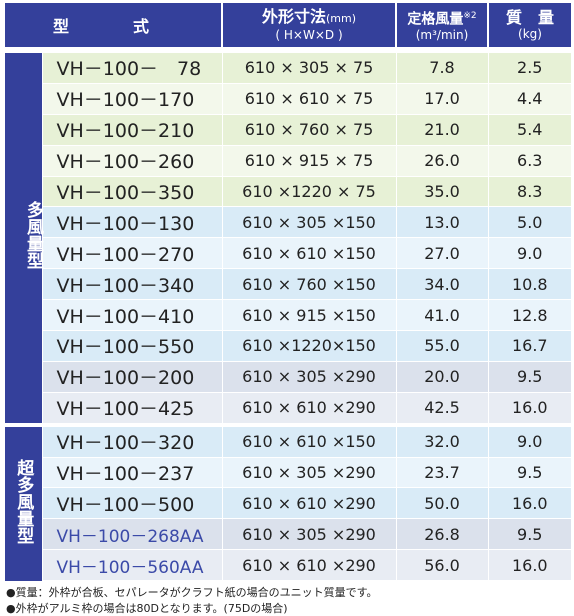  I want to click on table-row: VH－100－410 610 × 915 ×150 41.0 12.8, so click(288, 315).